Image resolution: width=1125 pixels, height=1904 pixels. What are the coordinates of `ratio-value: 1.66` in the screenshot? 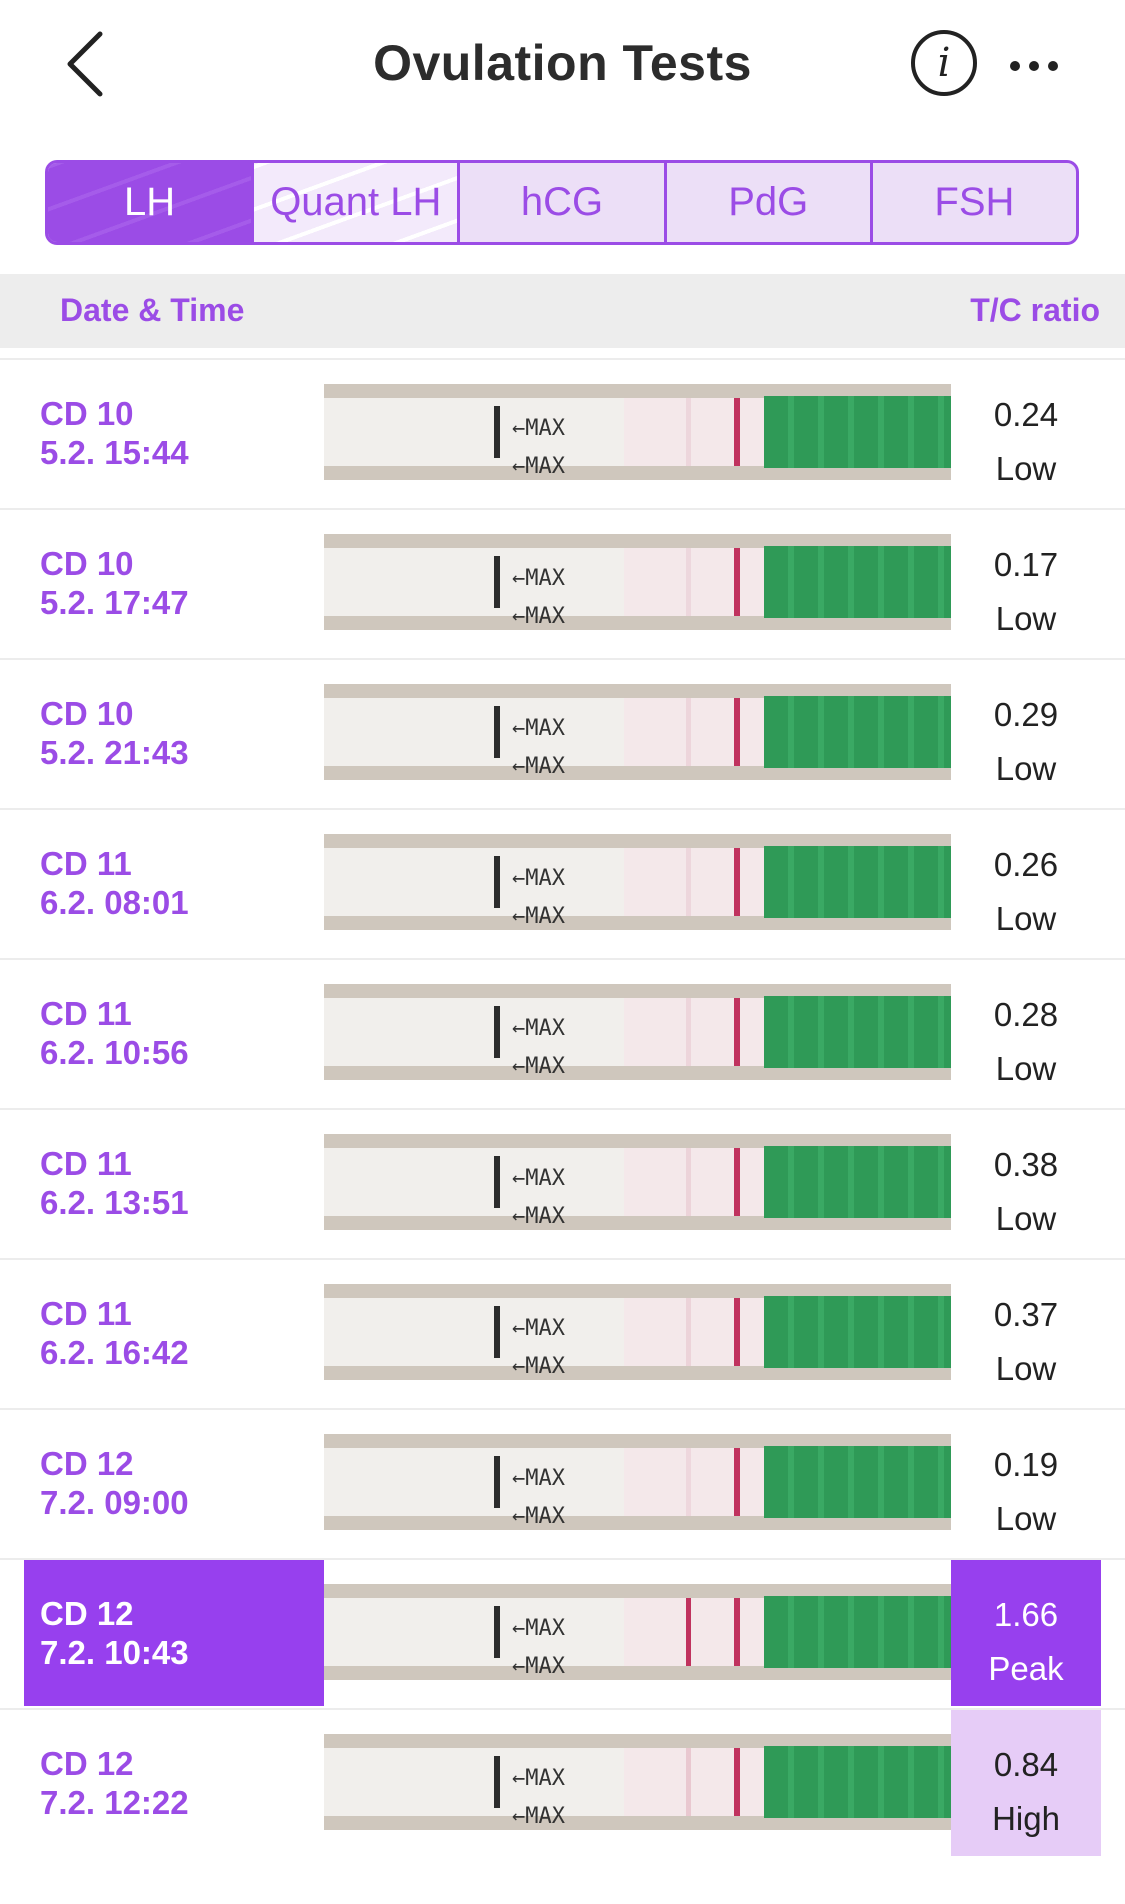 It's located at (1026, 1614).